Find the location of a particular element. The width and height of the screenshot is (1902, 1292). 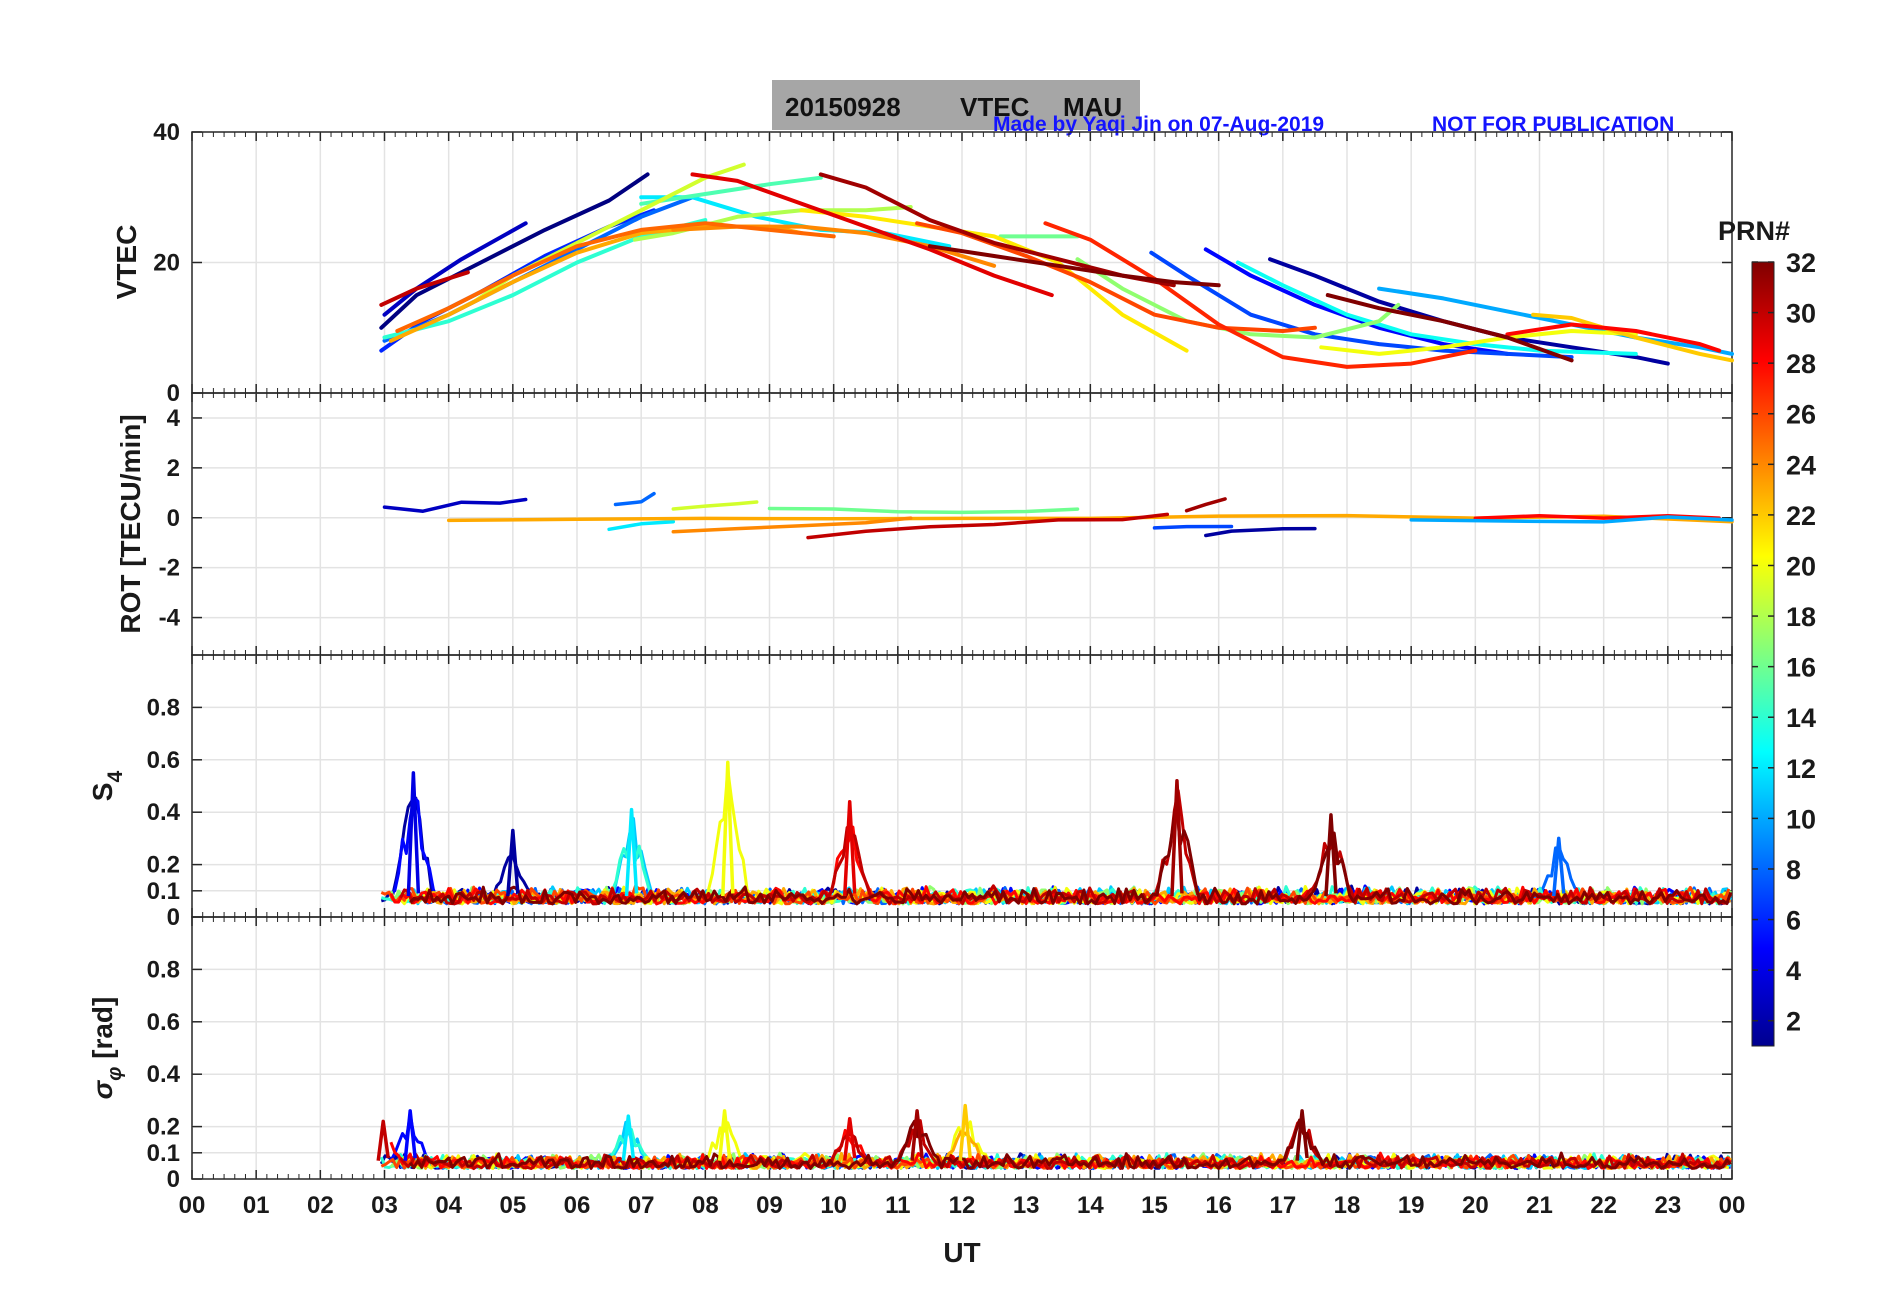

y-tick-label: 20 is located at coordinates (166, 263).